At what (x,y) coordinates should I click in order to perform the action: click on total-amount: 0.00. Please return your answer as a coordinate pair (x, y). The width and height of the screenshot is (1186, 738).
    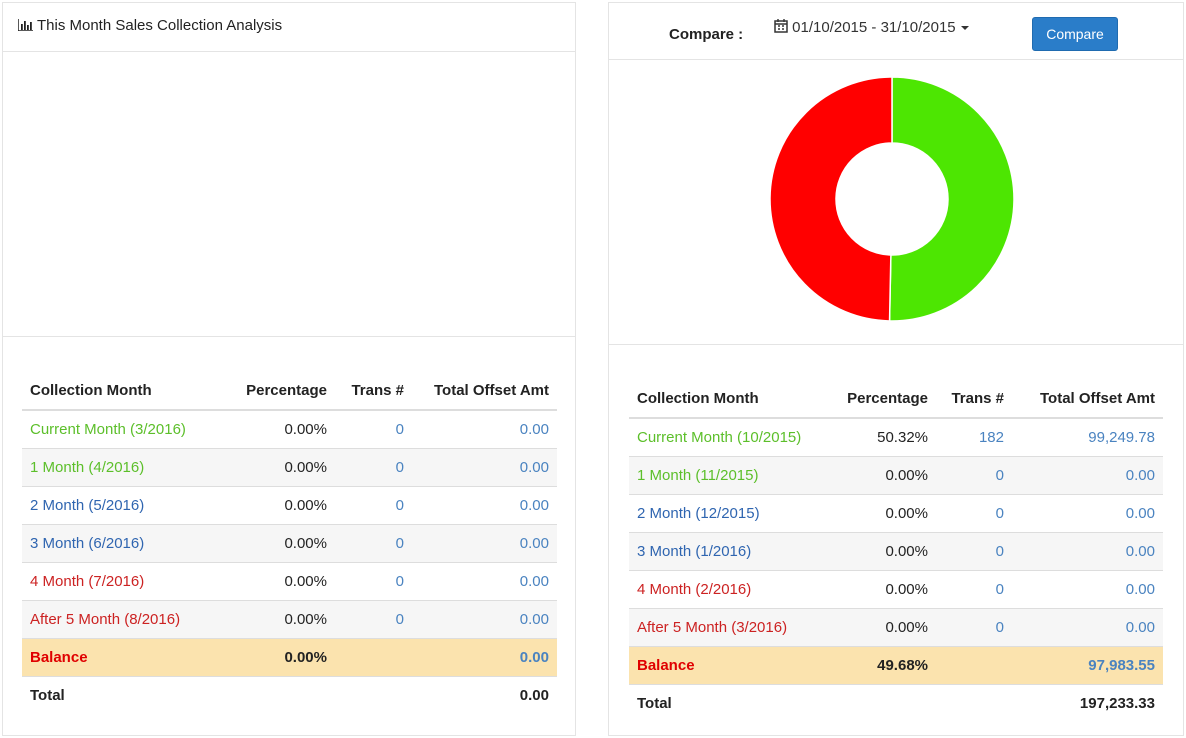
    Looking at the image, I should click on (484, 695).